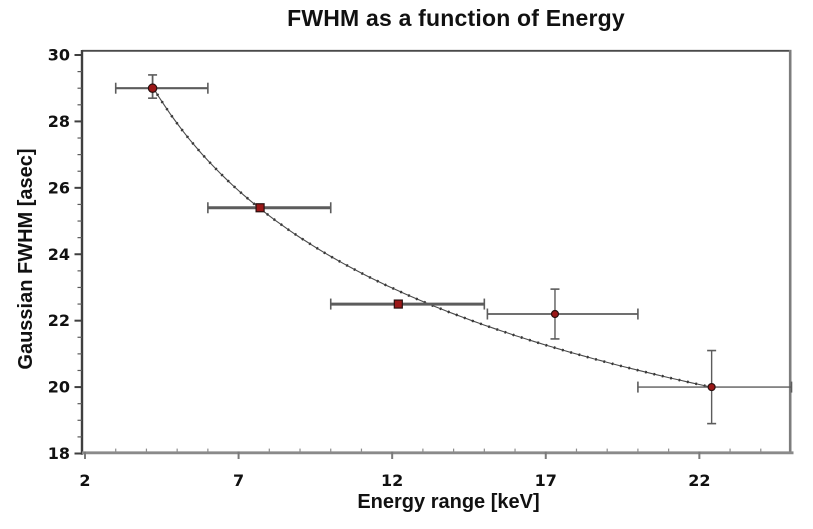  What do you see at coordinates (59, 55) in the screenshot?
I see `y-tick-label: 30` at bounding box center [59, 55].